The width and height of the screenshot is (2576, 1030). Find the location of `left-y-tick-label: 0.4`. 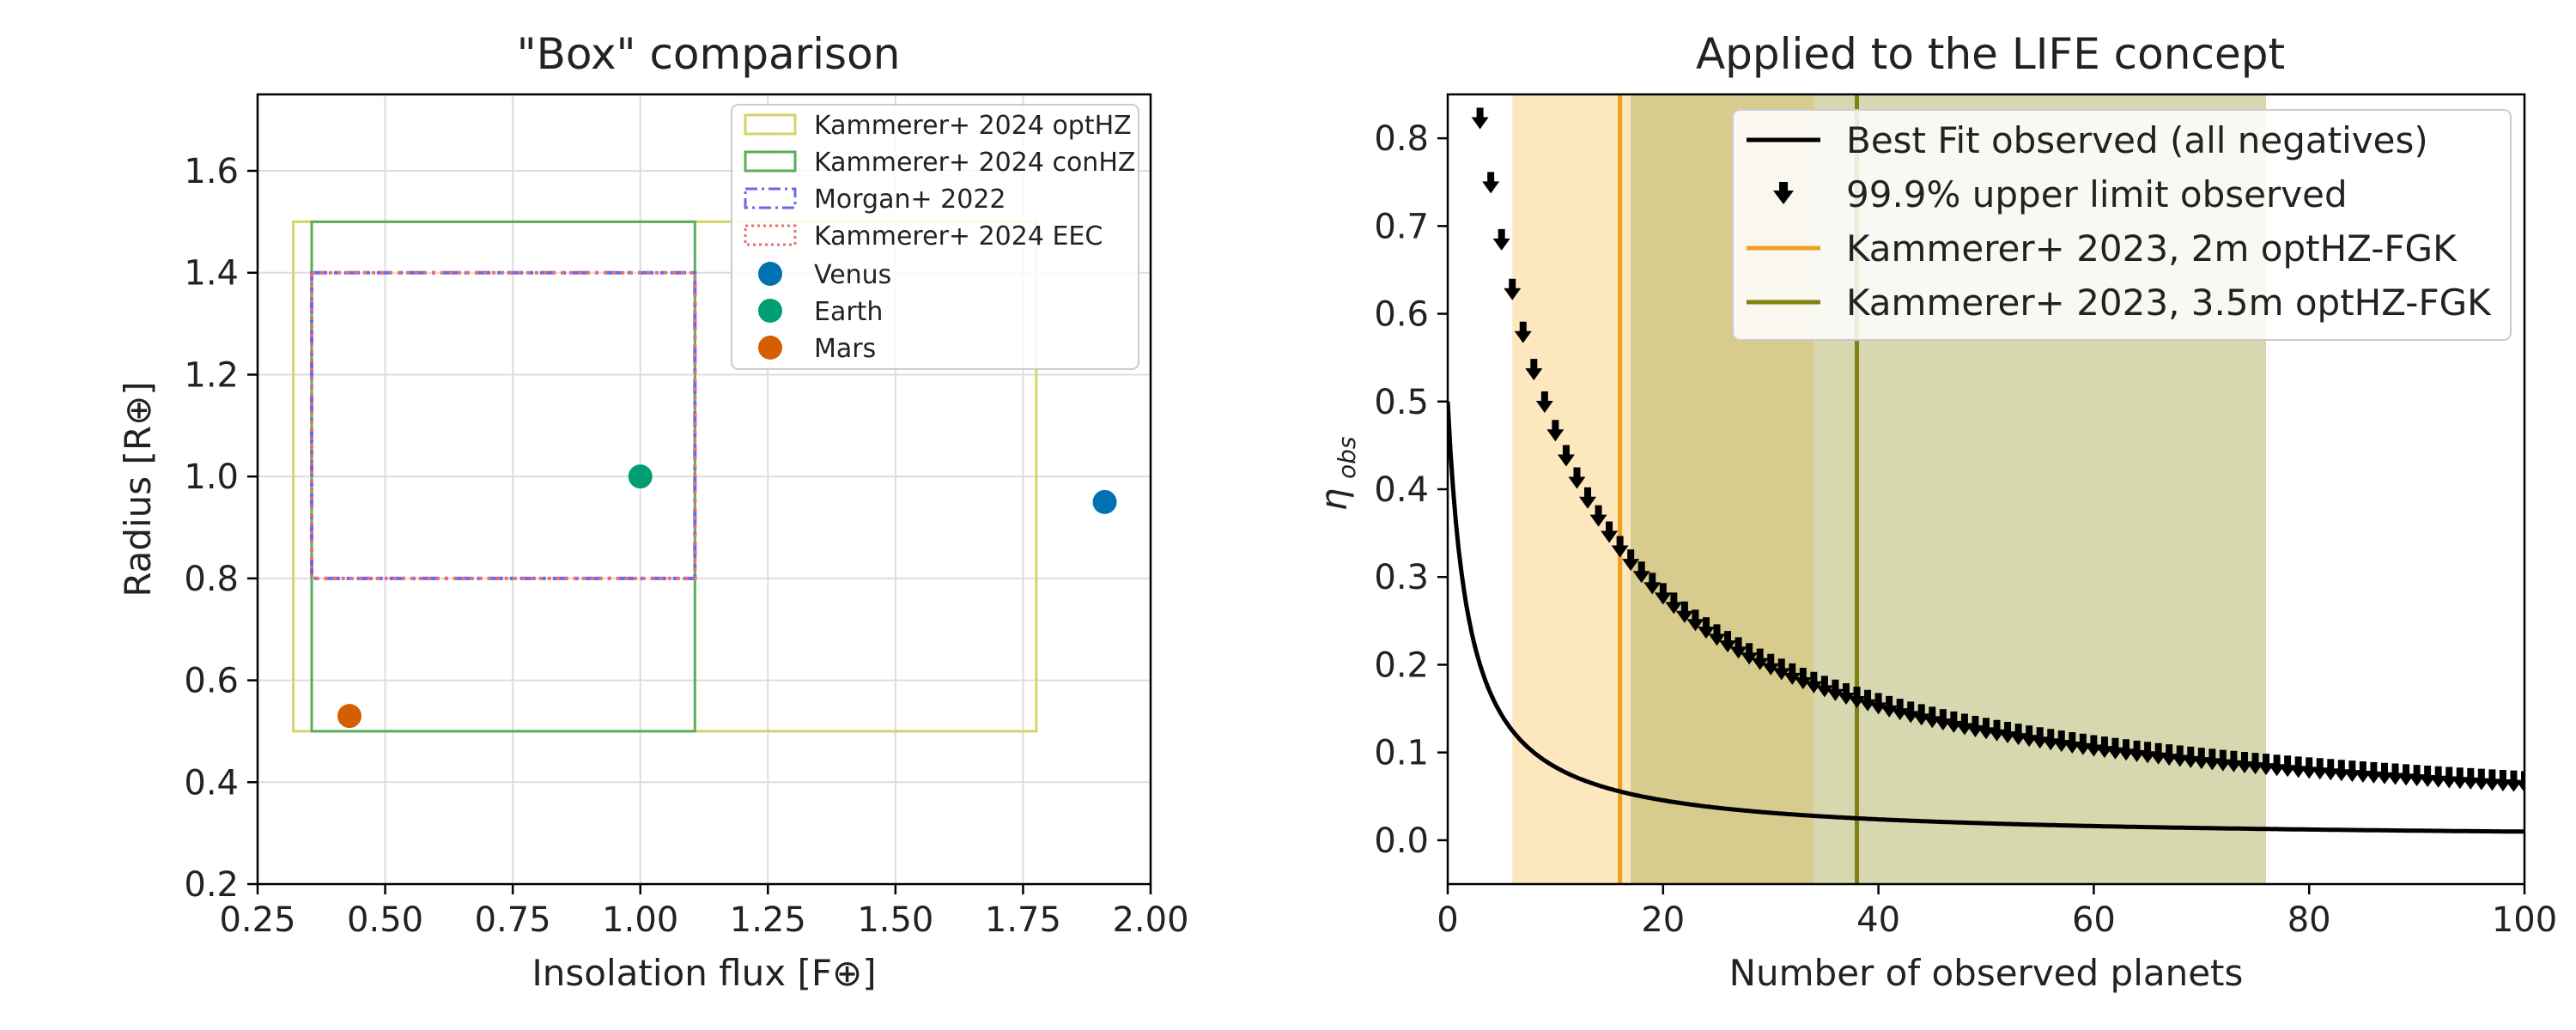

left-y-tick-label: 0.4 is located at coordinates (212, 783).